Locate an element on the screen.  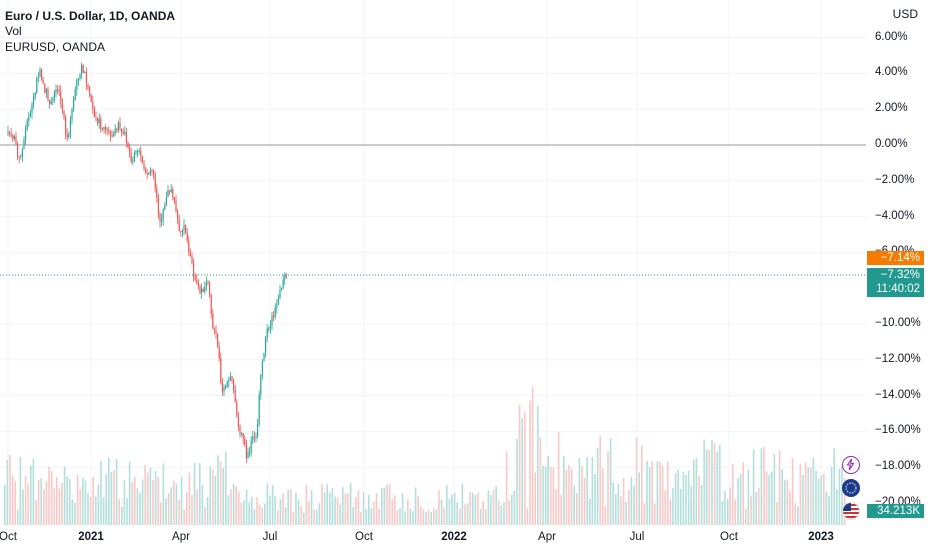
lightning-icon is located at coordinates (851, 465).